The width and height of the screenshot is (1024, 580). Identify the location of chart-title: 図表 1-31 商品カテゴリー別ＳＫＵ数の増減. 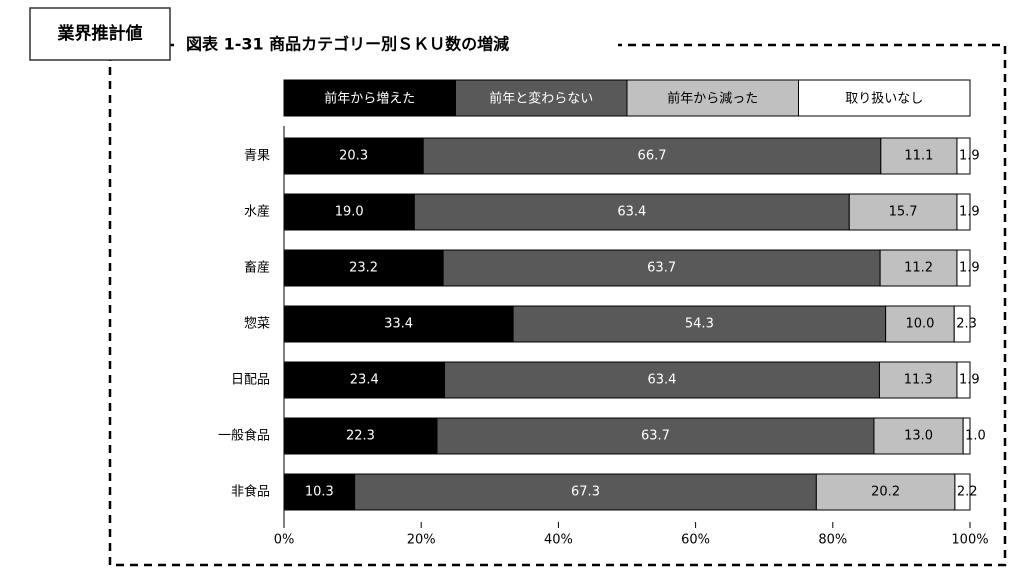
(347, 44).